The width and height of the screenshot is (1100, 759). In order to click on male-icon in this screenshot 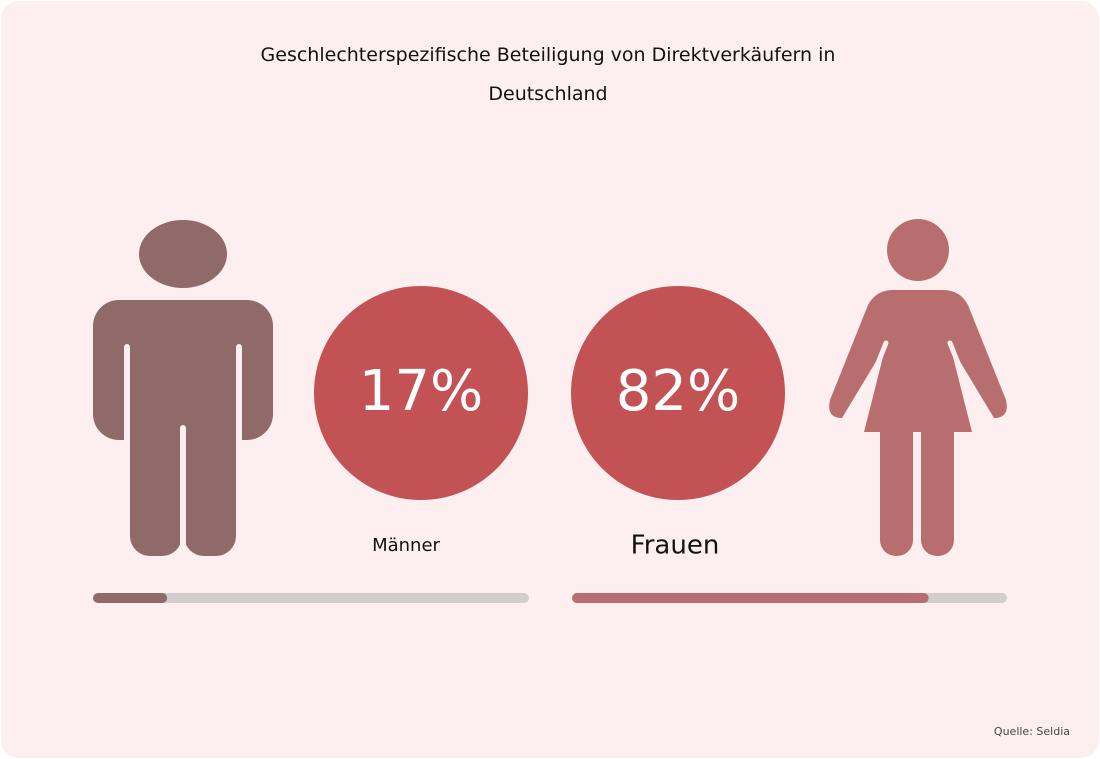, I will do `click(183, 391)`.